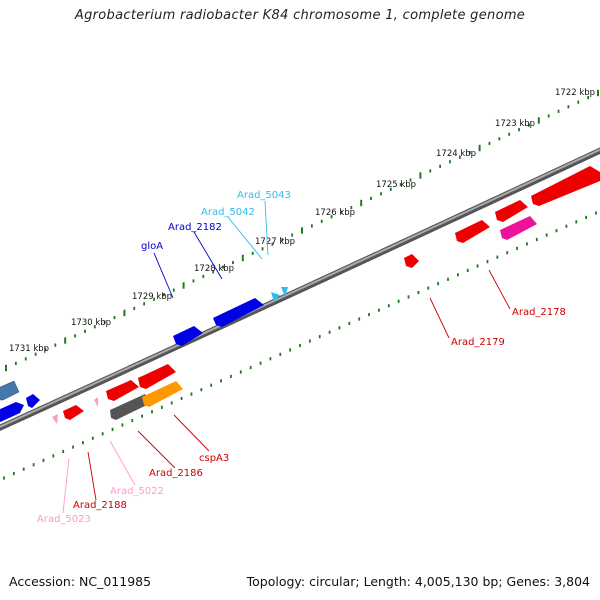  Describe the element at coordinates (539, 312) in the screenshot. I see `gene-label: Arad_2178` at that location.